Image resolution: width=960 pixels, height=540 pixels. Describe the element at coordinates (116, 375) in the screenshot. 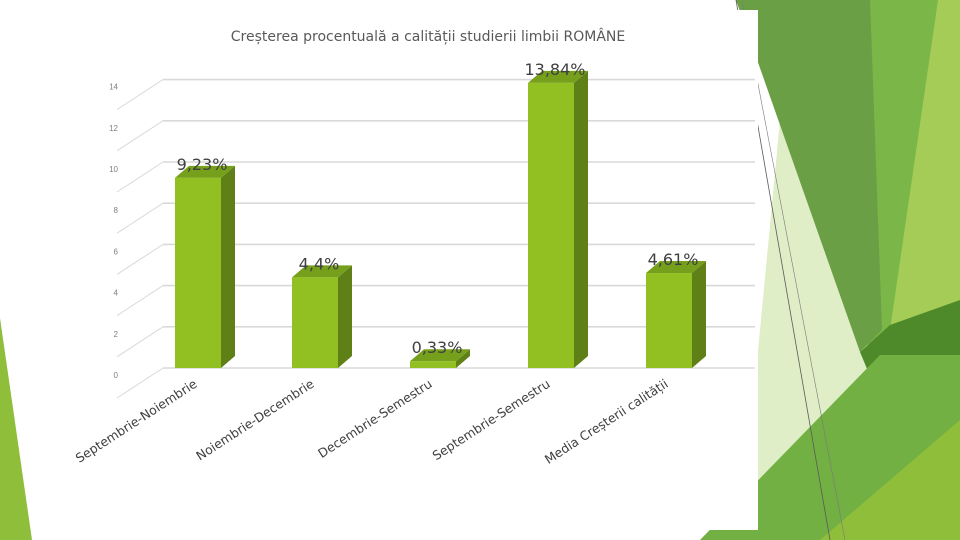

I see `y-tick-label: 0` at that location.